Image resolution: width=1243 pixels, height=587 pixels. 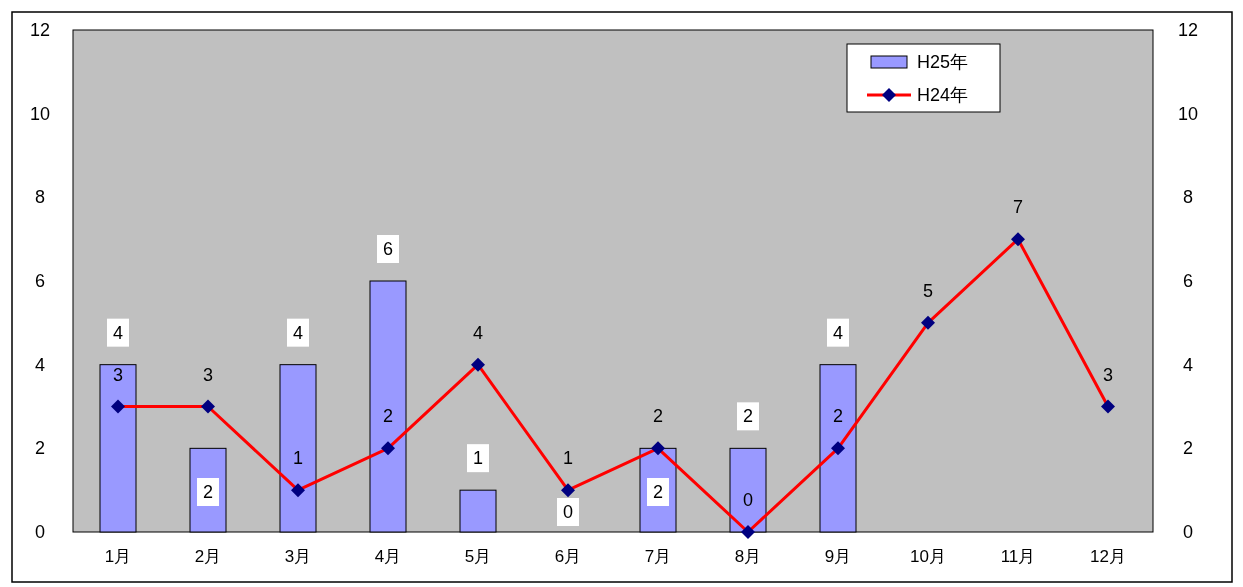 What do you see at coordinates (40, 532) in the screenshot?
I see `y-tick-label: 0` at bounding box center [40, 532].